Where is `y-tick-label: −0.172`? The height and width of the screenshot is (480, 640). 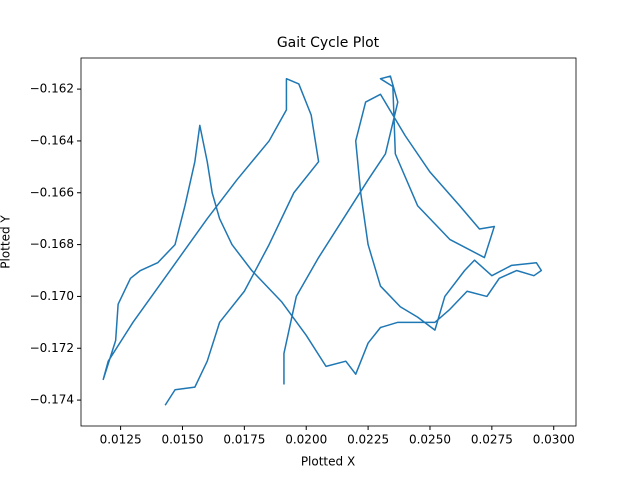 y-tick-label: −0.172 is located at coordinates (52, 348).